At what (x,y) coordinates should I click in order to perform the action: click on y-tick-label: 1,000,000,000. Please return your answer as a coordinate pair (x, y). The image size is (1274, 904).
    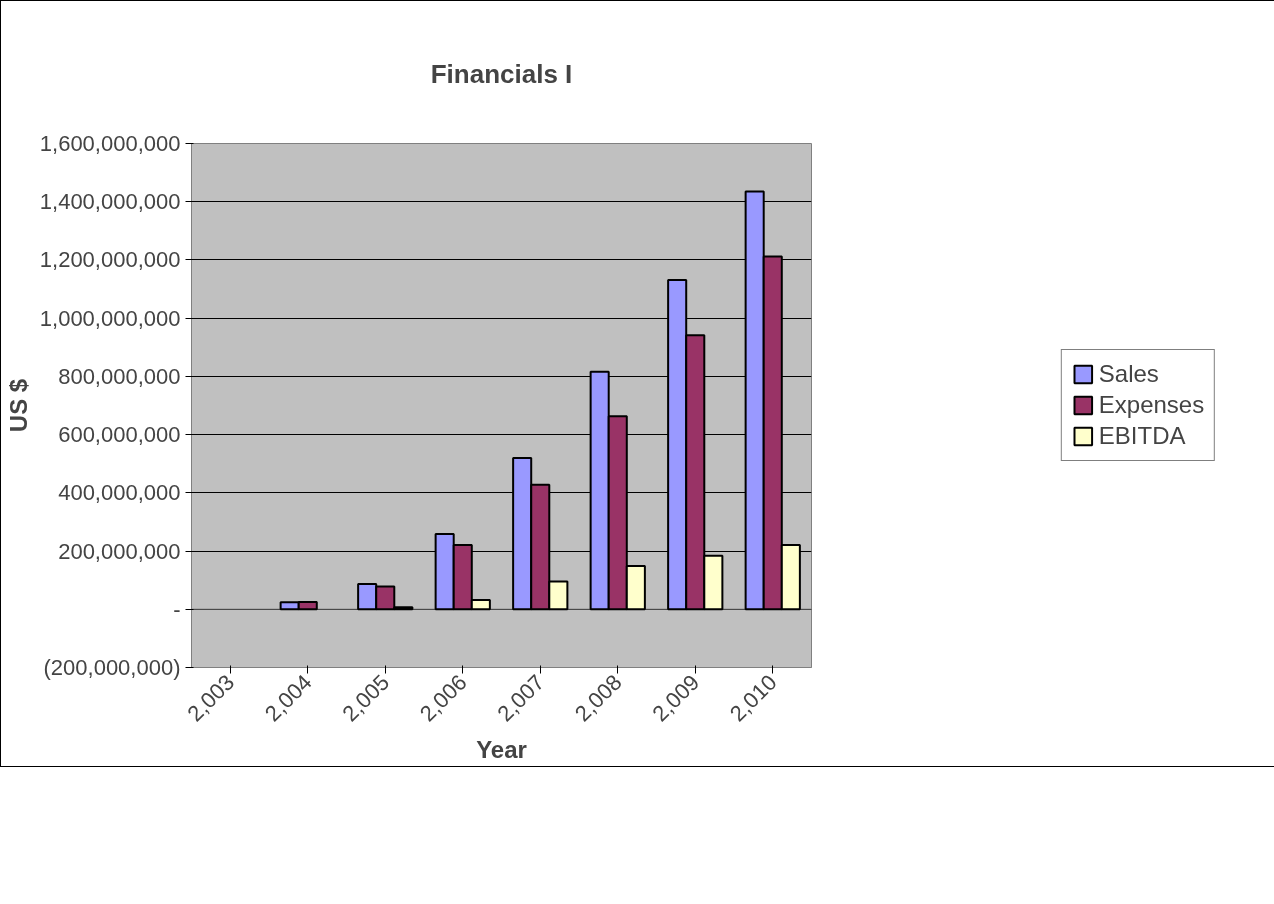
    Looking at the image, I should click on (110, 318).